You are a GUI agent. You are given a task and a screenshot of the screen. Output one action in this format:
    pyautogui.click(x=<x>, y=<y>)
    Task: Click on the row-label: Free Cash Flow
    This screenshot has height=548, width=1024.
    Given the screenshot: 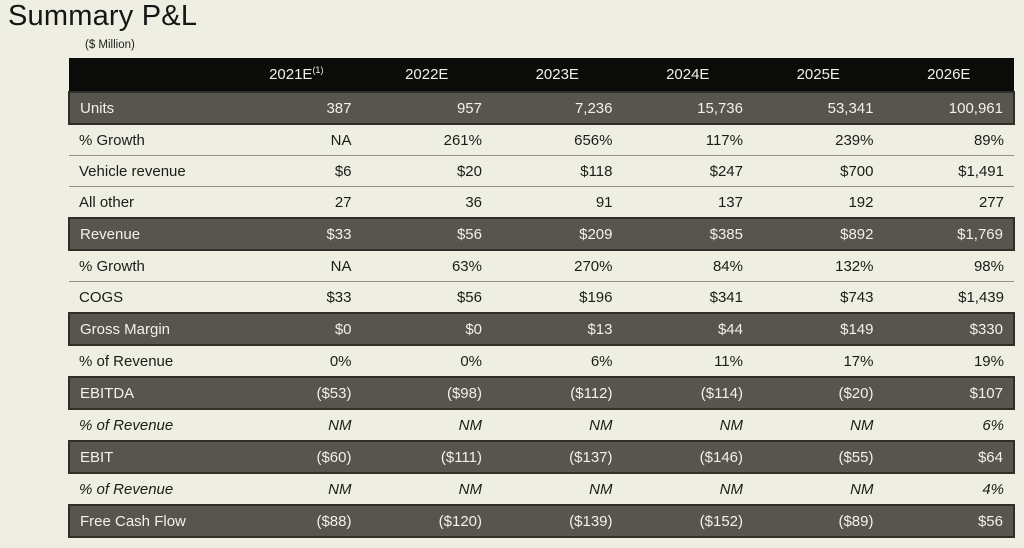 What is the action you would take?
    pyautogui.click(x=149, y=521)
    